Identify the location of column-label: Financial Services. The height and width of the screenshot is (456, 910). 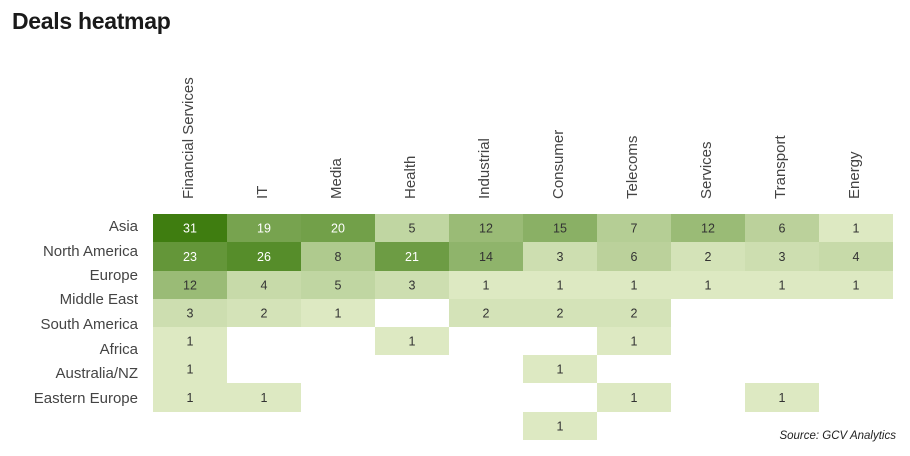
(188, 138).